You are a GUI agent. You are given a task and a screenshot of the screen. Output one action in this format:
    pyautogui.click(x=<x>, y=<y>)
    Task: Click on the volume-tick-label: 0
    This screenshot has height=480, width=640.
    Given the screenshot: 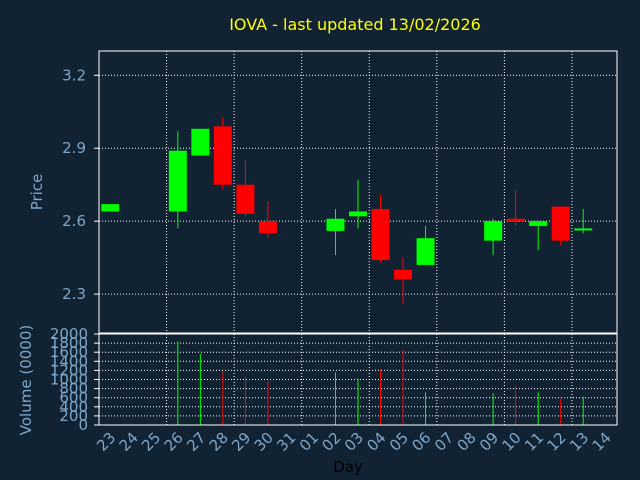 What is the action you would take?
    pyautogui.click(x=83, y=425)
    